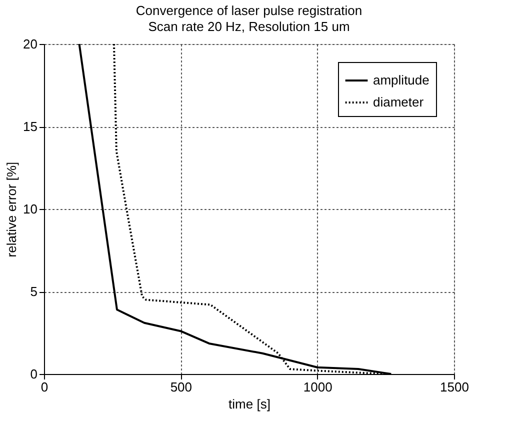 The width and height of the screenshot is (527, 435). I want to click on x-tick-label: 1500, so click(454, 387).